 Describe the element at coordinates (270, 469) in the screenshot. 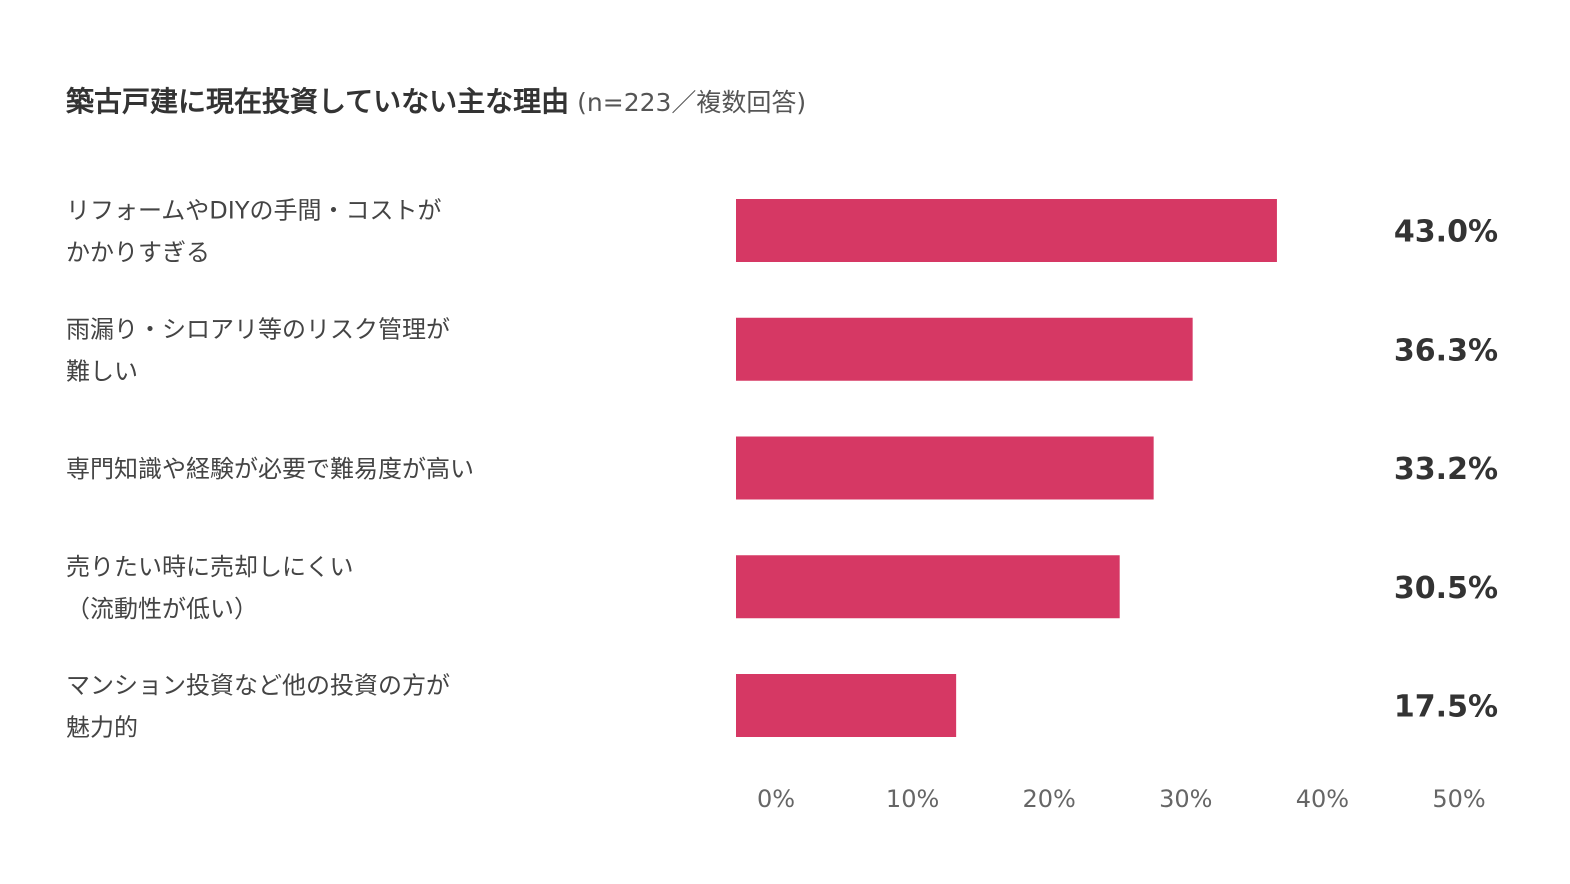

I see `category-label-3-line-1: 専門知識や経験が必要で難易度が高い` at that location.